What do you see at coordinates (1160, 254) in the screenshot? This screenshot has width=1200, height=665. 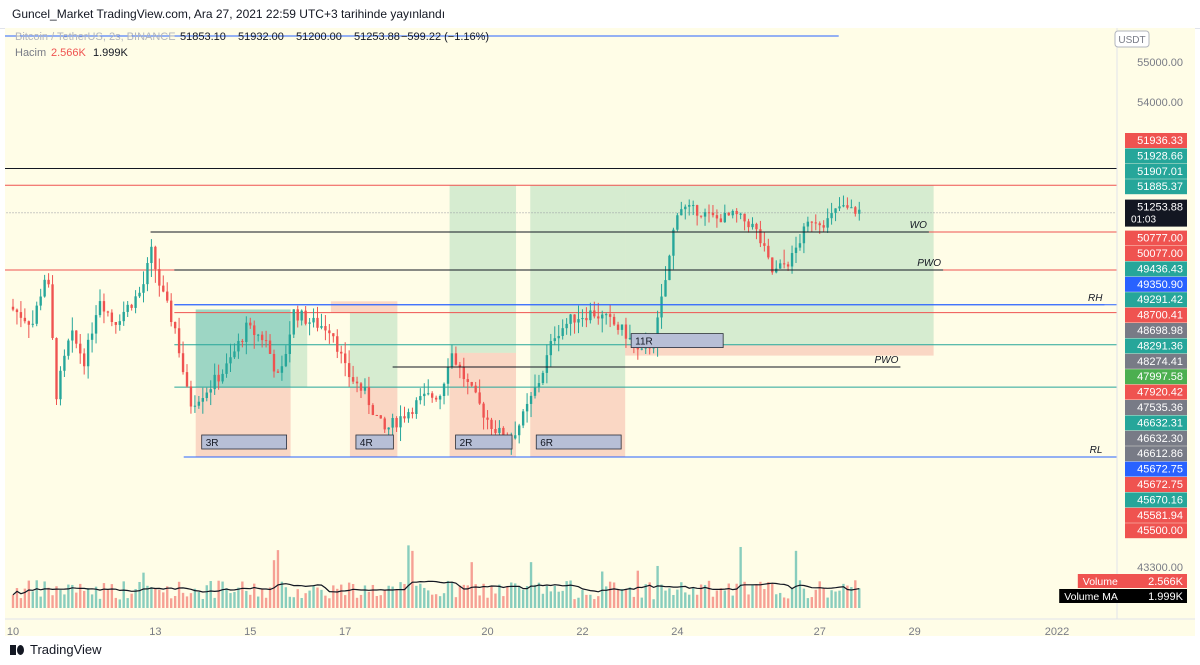 I see `price-label-text: 50077.00` at bounding box center [1160, 254].